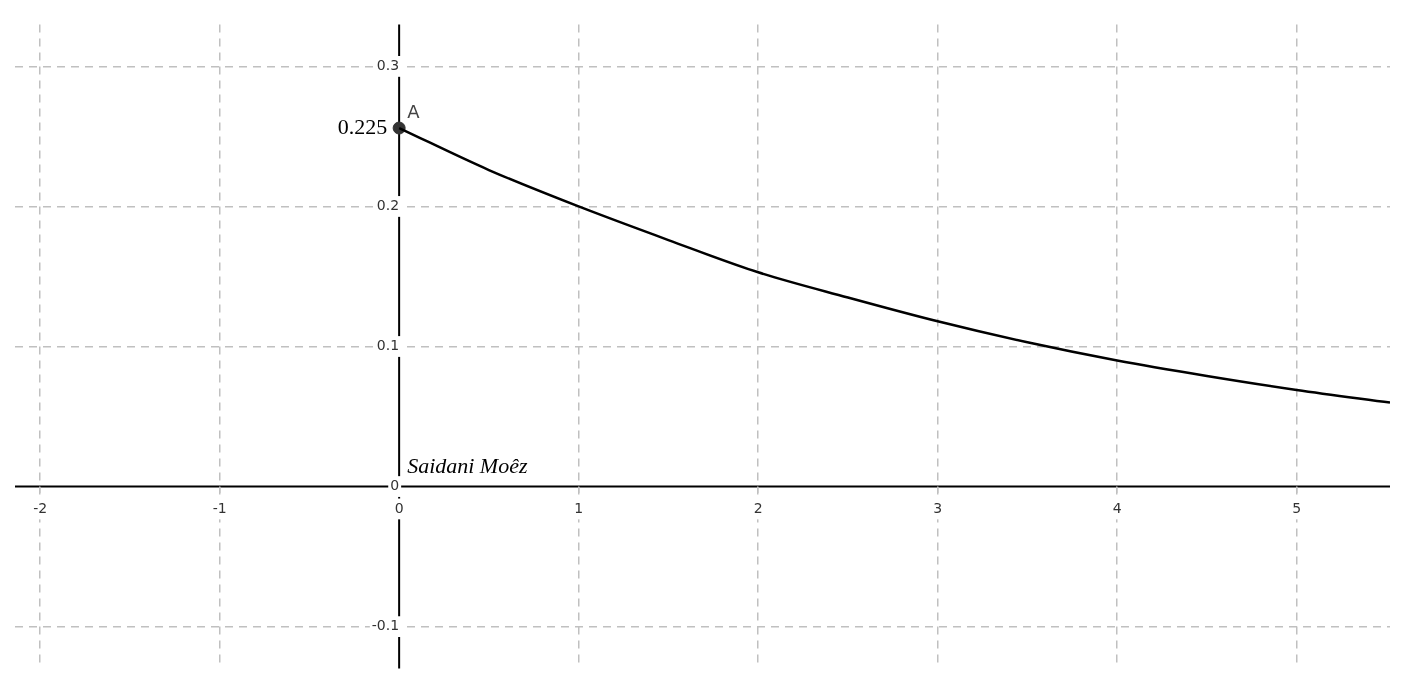  Describe the element at coordinates (219, 507) in the screenshot. I see `x-tick-label: -1` at that location.